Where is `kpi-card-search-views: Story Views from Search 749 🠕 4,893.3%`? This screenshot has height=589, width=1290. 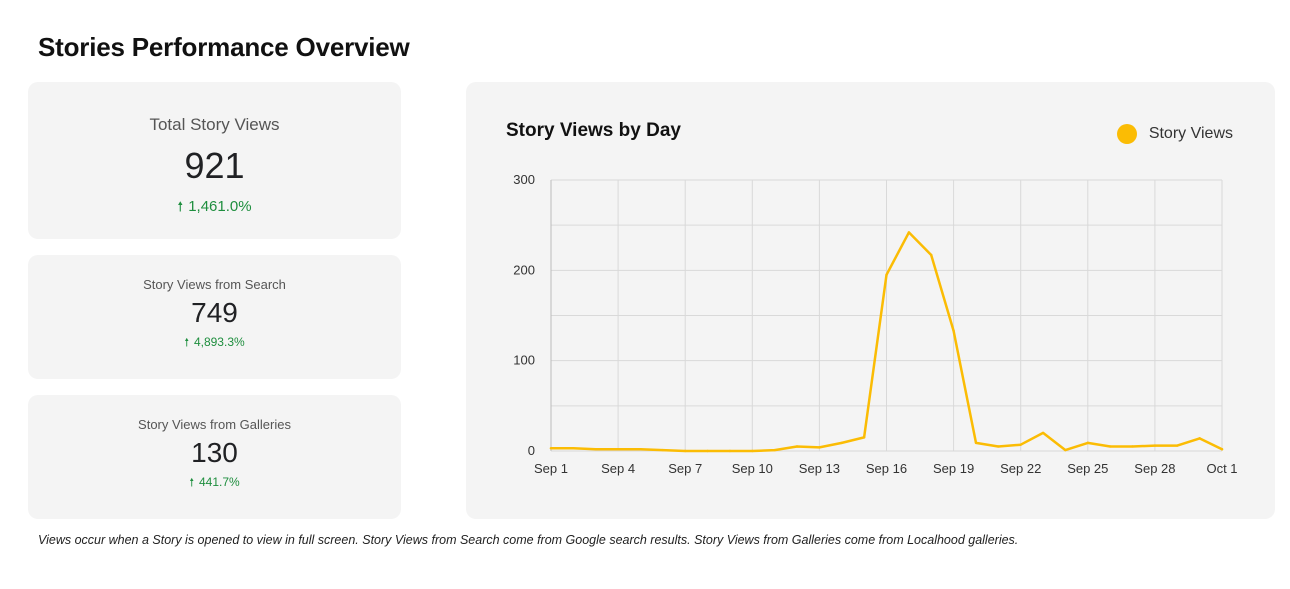 kpi-card-search-views: Story Views from Search 749 🠕 4,893.3% is located at coordinates (214, 317).